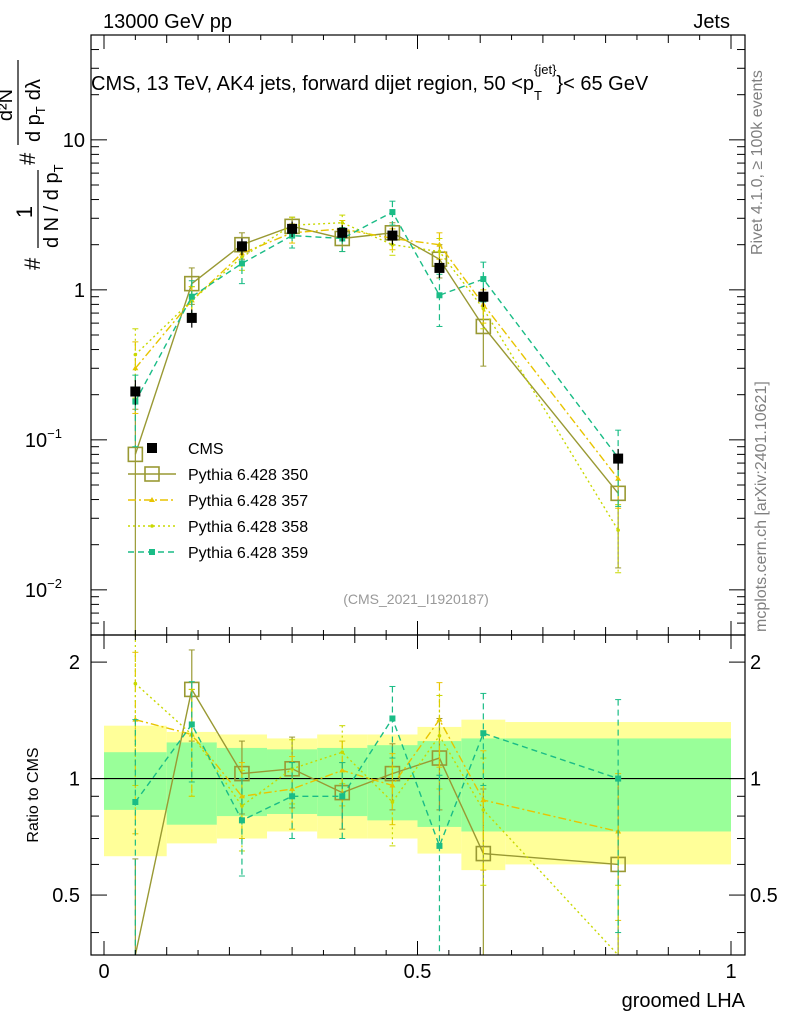  Describe the element at coordinates (602, 84) in the screenshot. I see `title-suffix: }< 65 GeV` at that location.